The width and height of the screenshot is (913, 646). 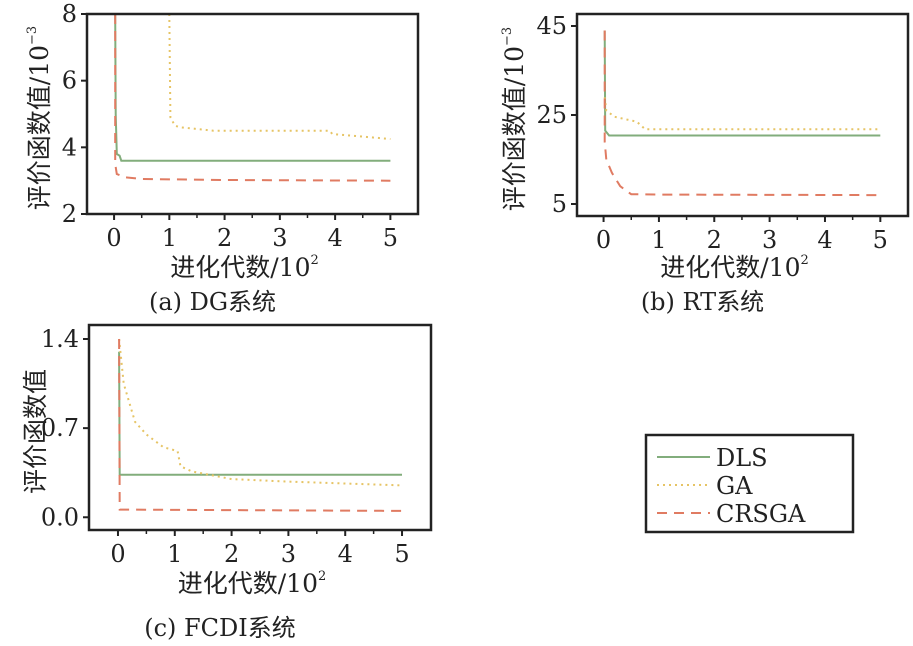 I want to click on y-tick-label: 1.4, so click(x=60, y=339).